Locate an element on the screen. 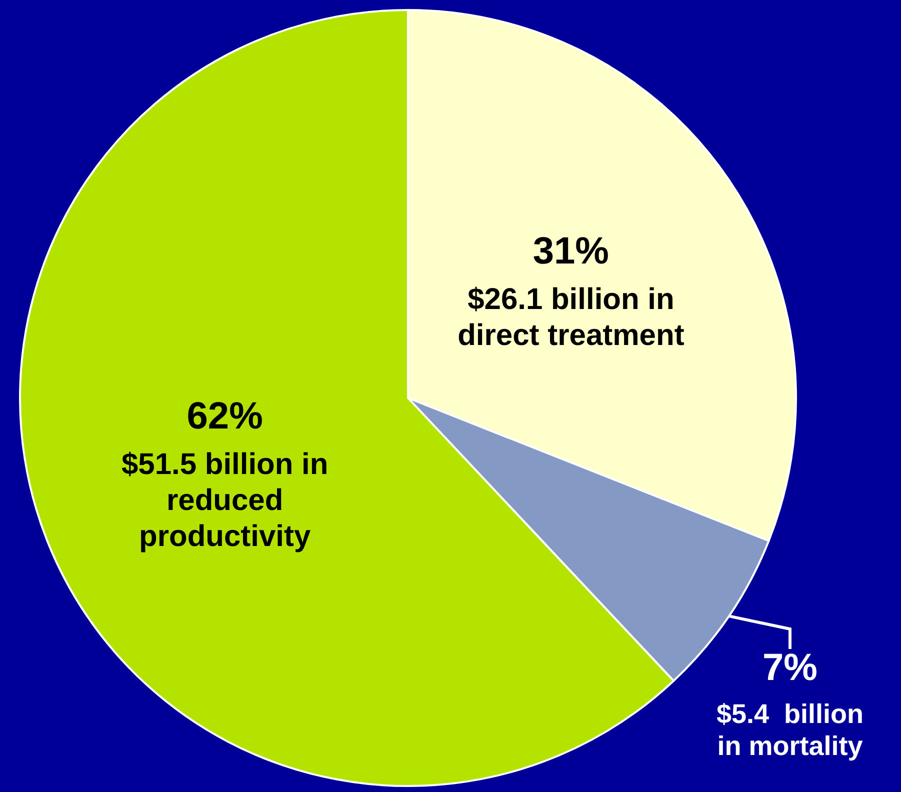  data-label: 62% is located at coordinates (224, 417).